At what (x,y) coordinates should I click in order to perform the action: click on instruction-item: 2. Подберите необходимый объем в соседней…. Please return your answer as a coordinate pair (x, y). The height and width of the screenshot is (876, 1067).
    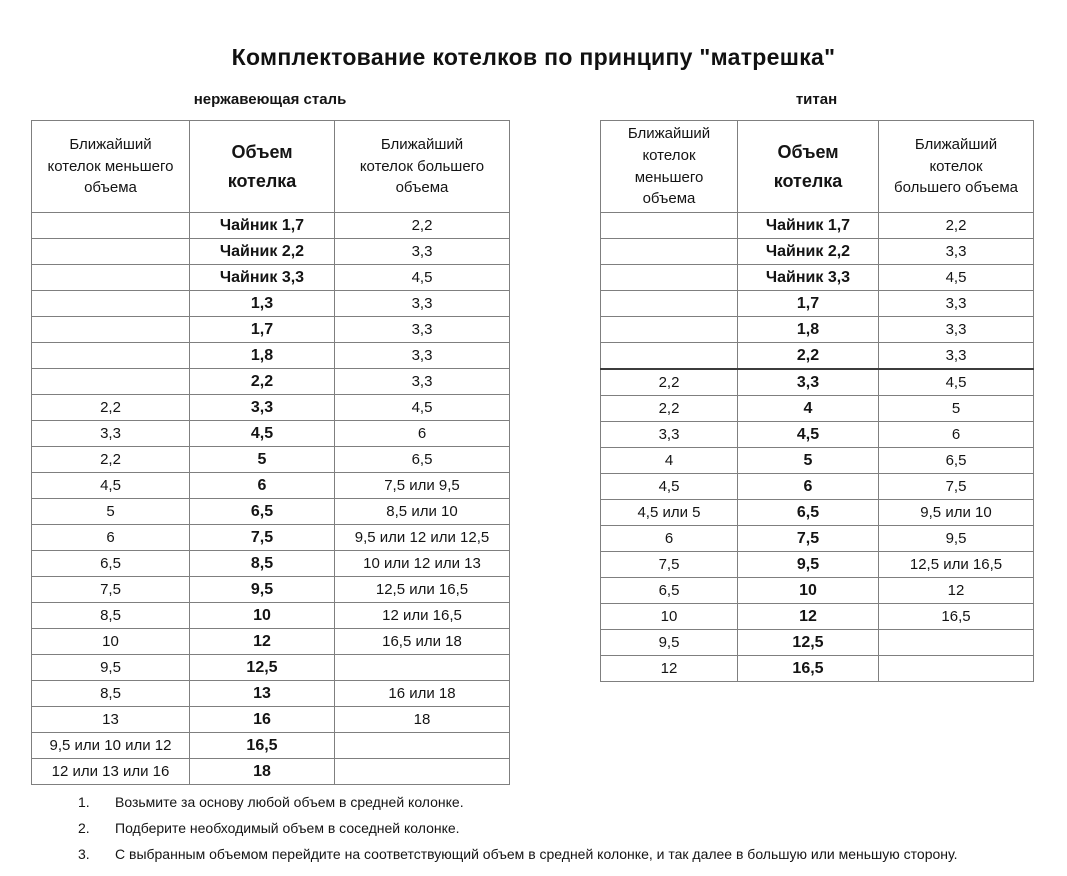
    Looking at the image, I should click on (558, 833).